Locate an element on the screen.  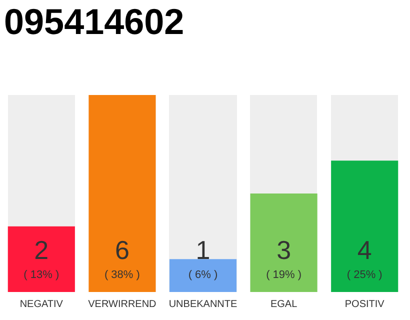
data-label: 6 is located at coordinates (122, 250).